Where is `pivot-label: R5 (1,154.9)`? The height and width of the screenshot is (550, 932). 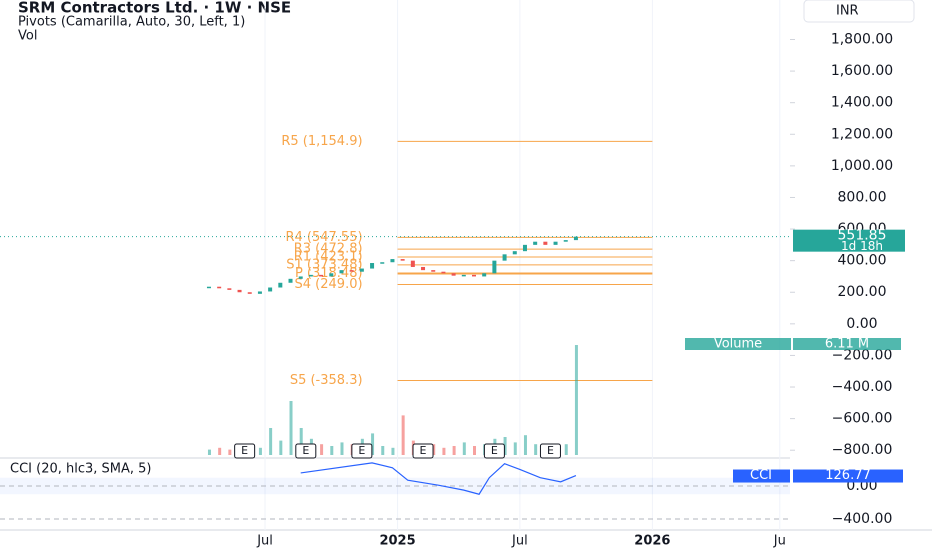
pivot-label: R5 (1,154.9) is located at coordinates (321, 141).